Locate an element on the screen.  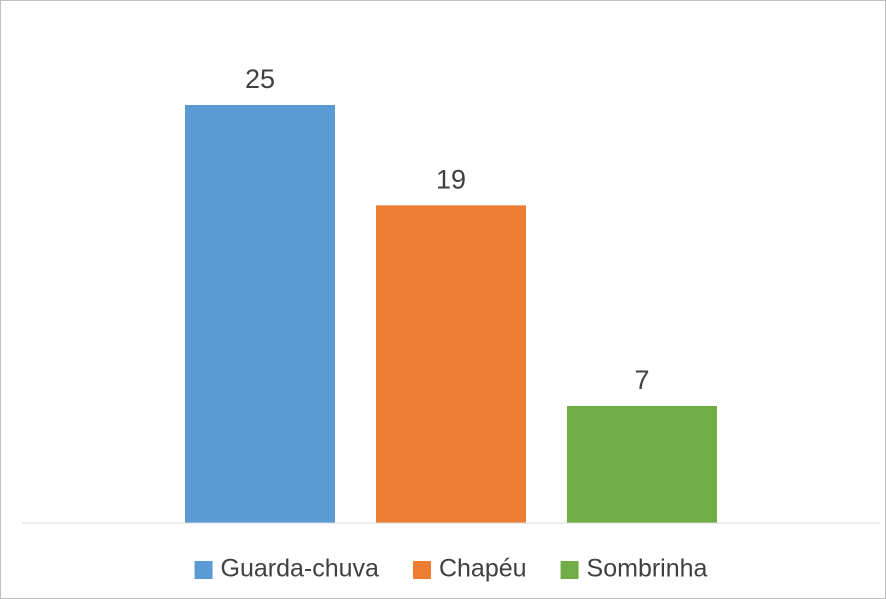
data-label: 19 is located at coordinates (451, 179).